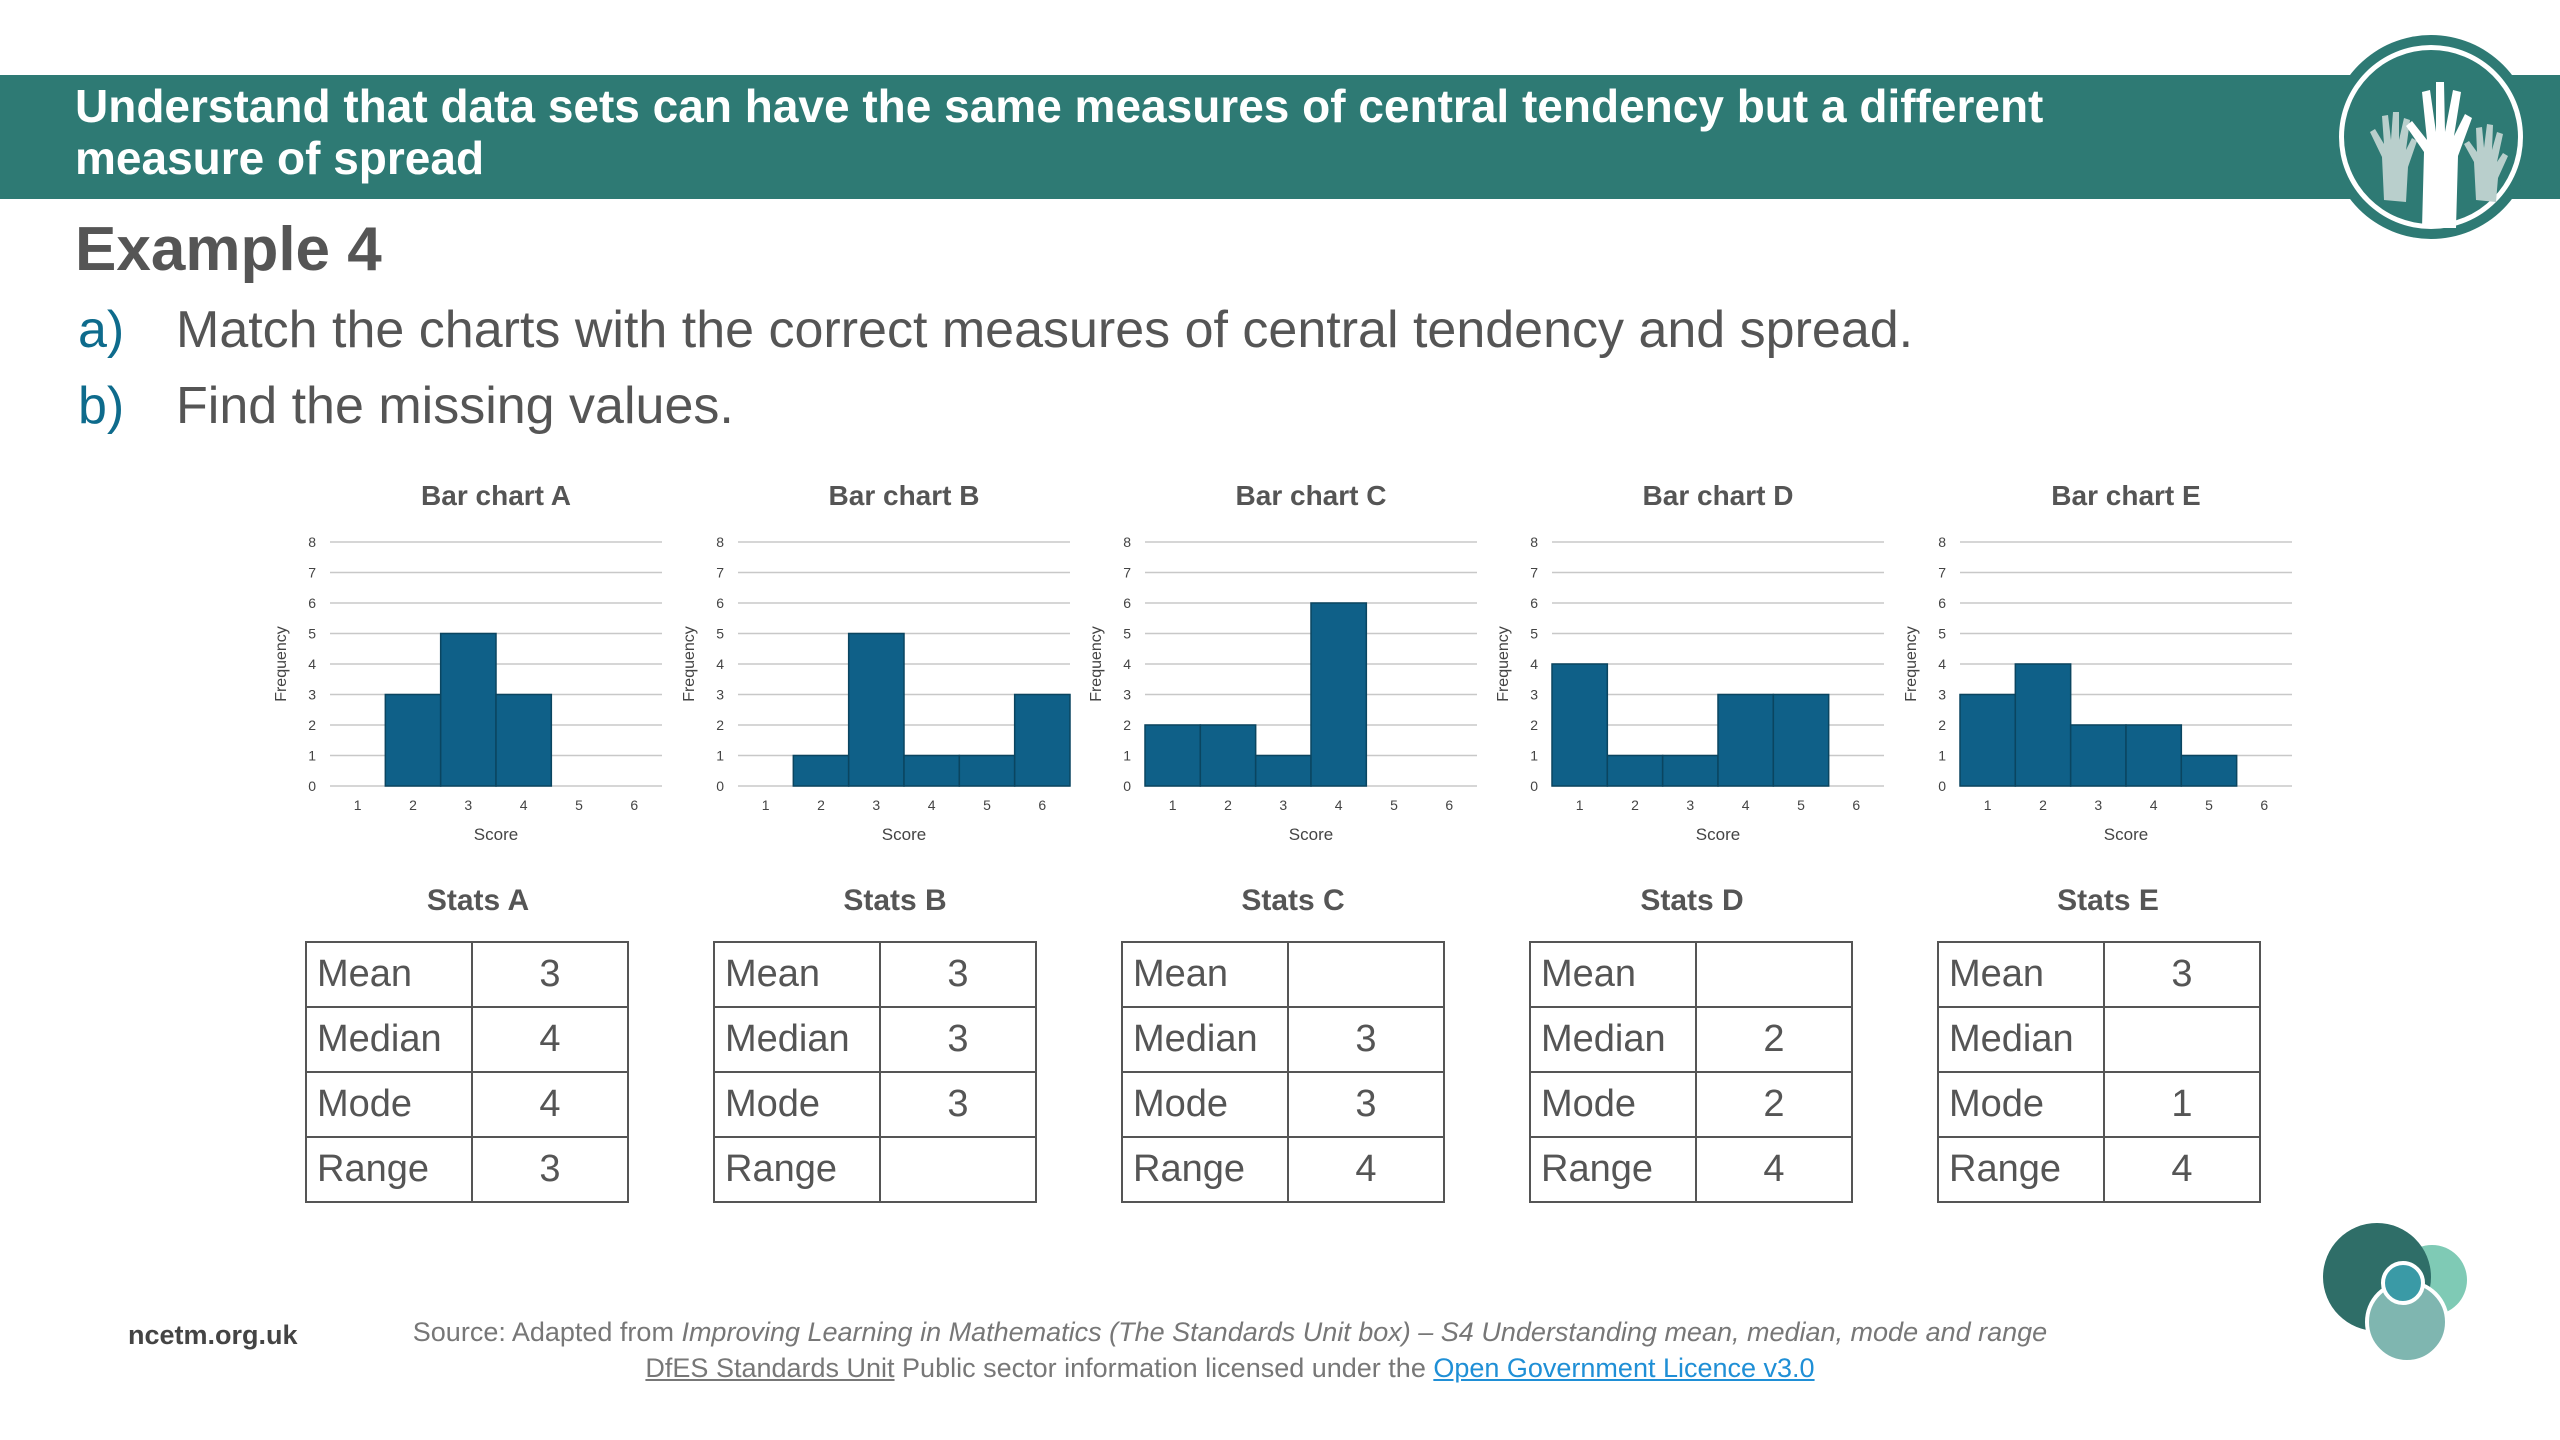 Image resolution: width=2560 pixels, height=1440 pixels. I want to click on stat-label: Median, so click(1205, 1039).